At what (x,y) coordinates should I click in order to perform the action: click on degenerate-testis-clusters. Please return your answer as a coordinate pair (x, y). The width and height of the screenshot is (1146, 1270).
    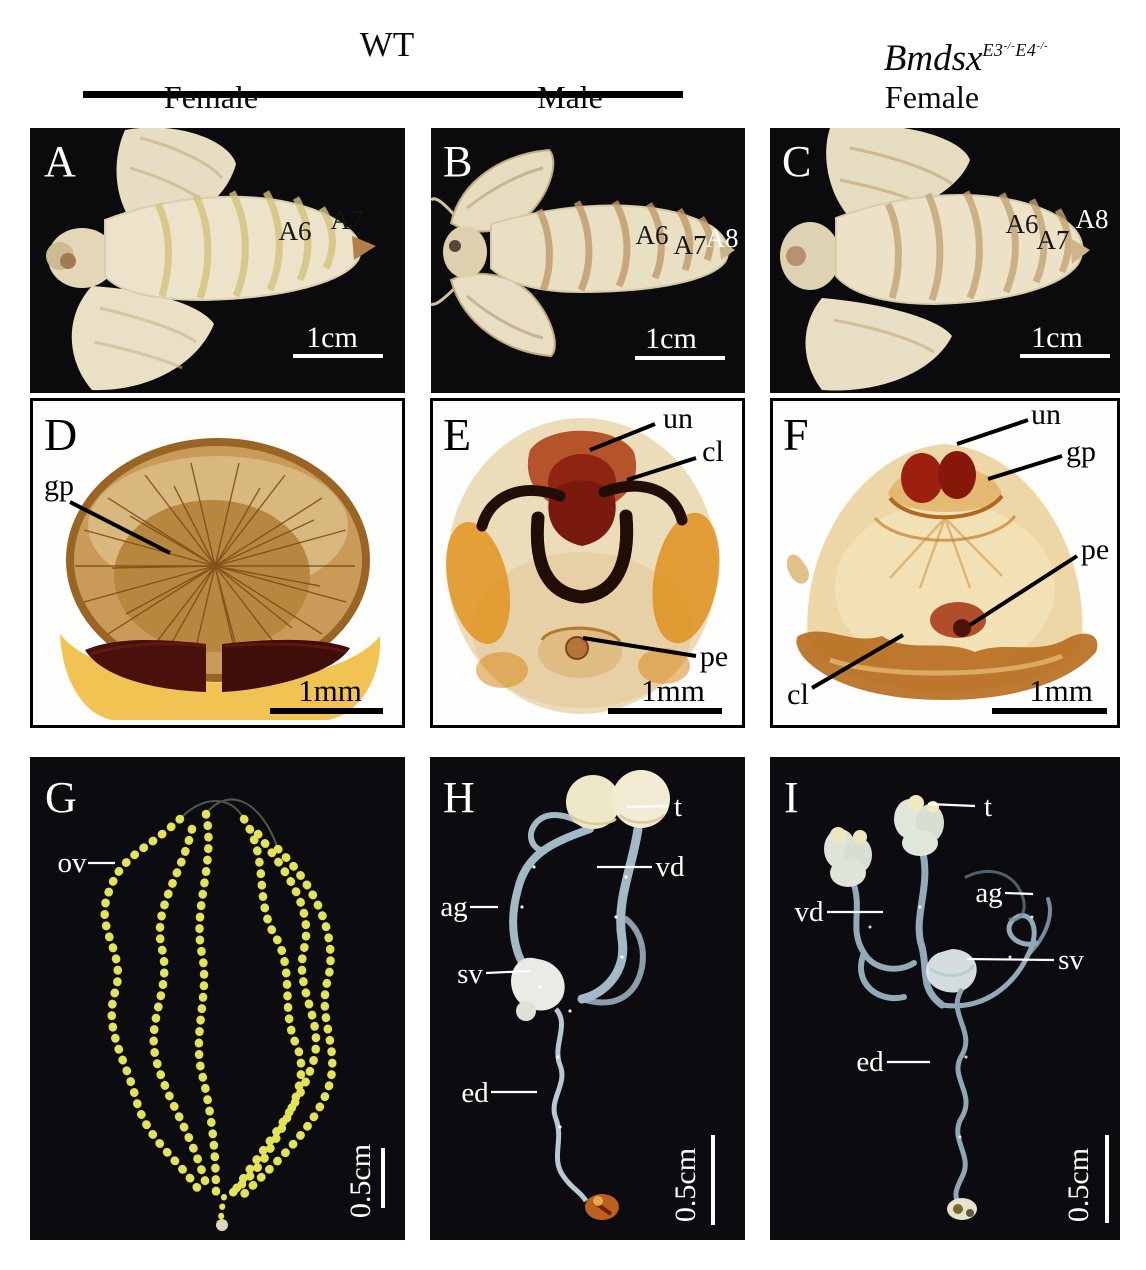
    Looking at the image, I should click on (884, 841).